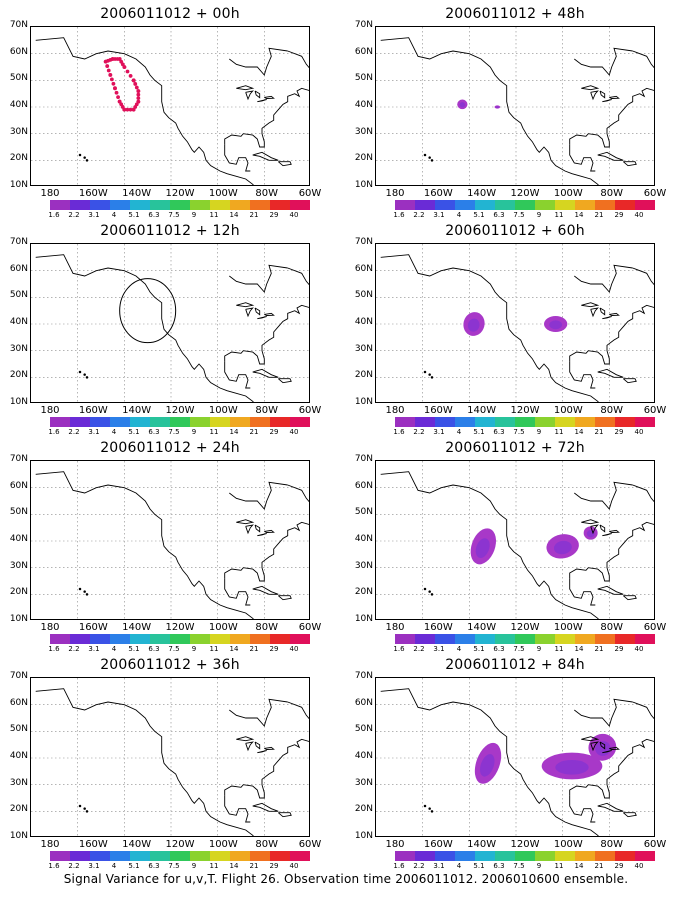 The image size is (692, 900). Describe the element at coordinates (54, 866) in the screenshot. I see `colorbar-label: 1.6` at that location.